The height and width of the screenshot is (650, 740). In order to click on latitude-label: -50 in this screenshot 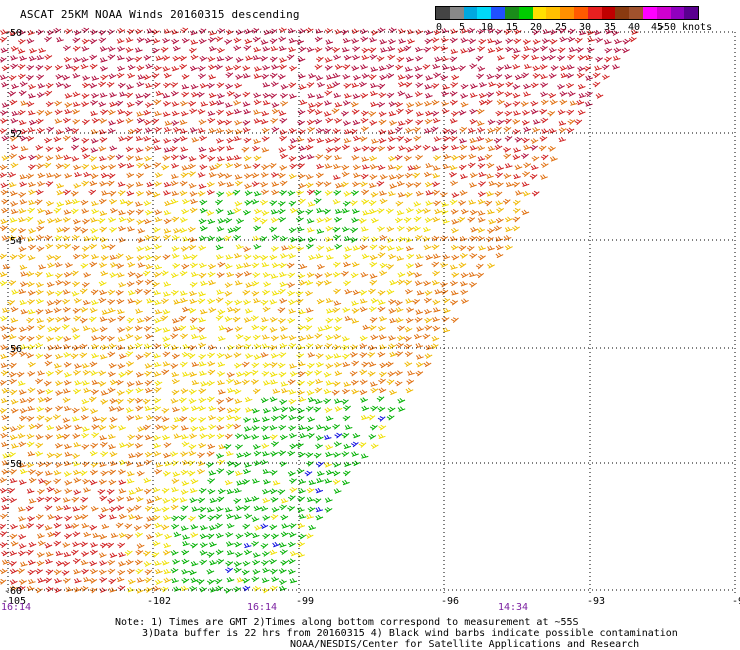, I will do `click(13, 33)`.